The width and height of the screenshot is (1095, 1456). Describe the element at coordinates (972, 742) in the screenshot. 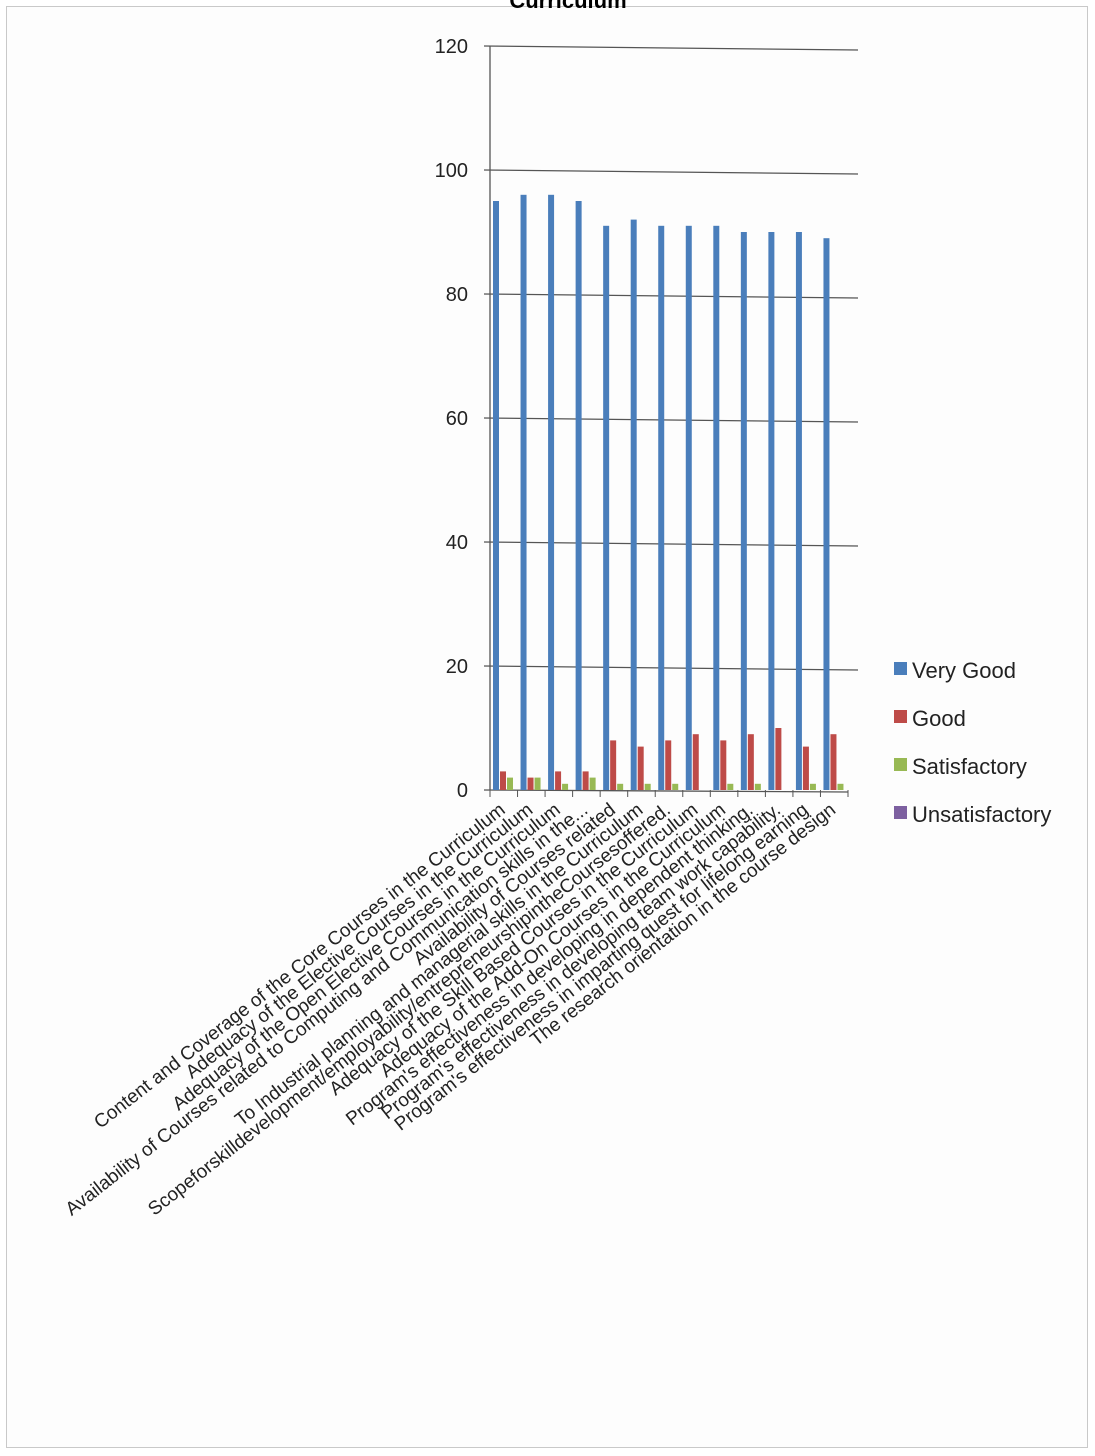

I see `legend: Very Good Good Satisfactory Unsatisfactory` at that location.